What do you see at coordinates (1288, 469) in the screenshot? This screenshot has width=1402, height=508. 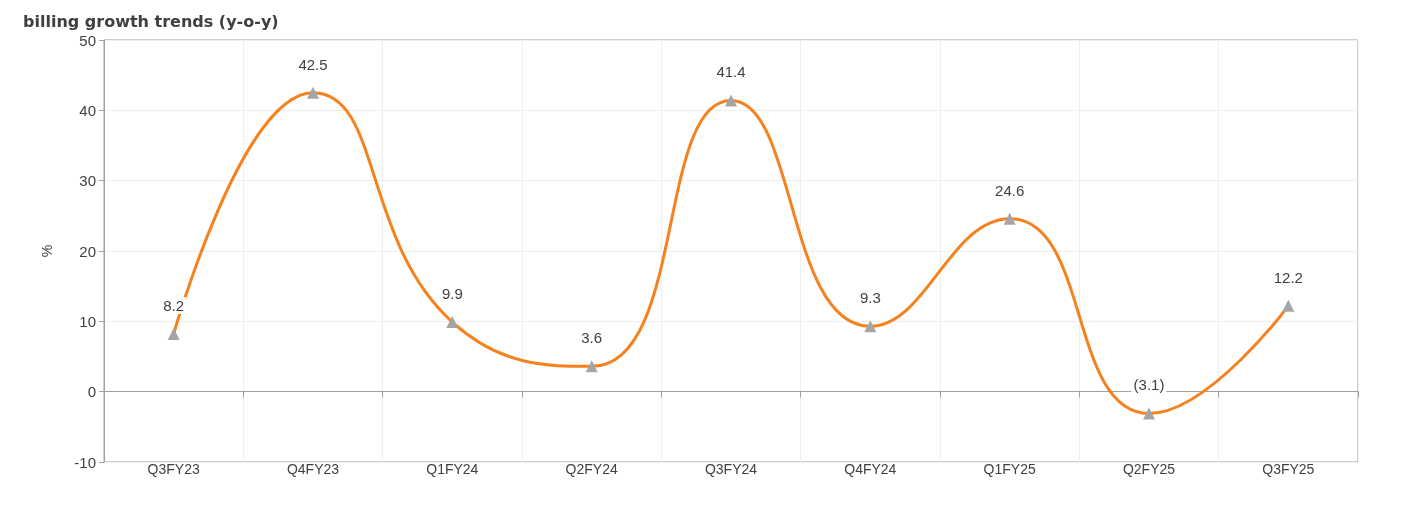 I see `x-tick-label: Q3FY25` at bounding box center [1288, 469].